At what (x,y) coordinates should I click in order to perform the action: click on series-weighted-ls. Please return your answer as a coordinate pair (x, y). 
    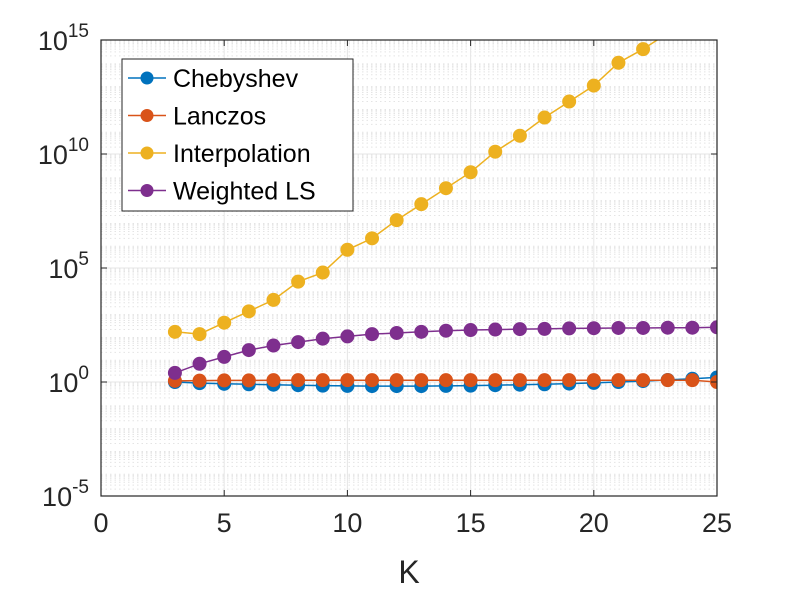
    Looking at the image, I should click on (442, 350).